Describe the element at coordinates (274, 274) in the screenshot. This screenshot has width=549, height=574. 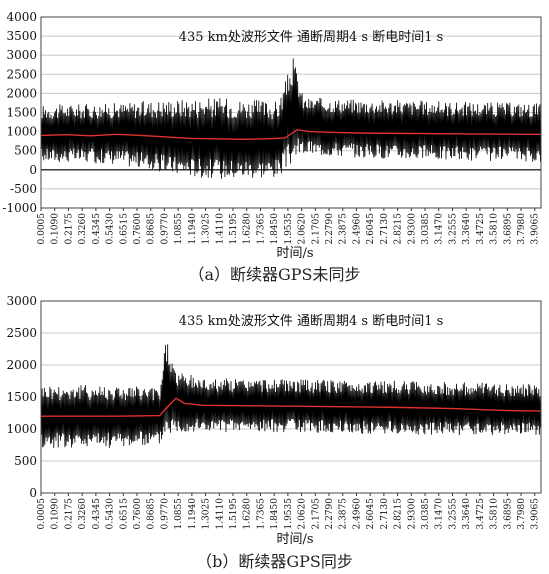
I see `caption-a: （a）断续器GPS未同步` at that location.